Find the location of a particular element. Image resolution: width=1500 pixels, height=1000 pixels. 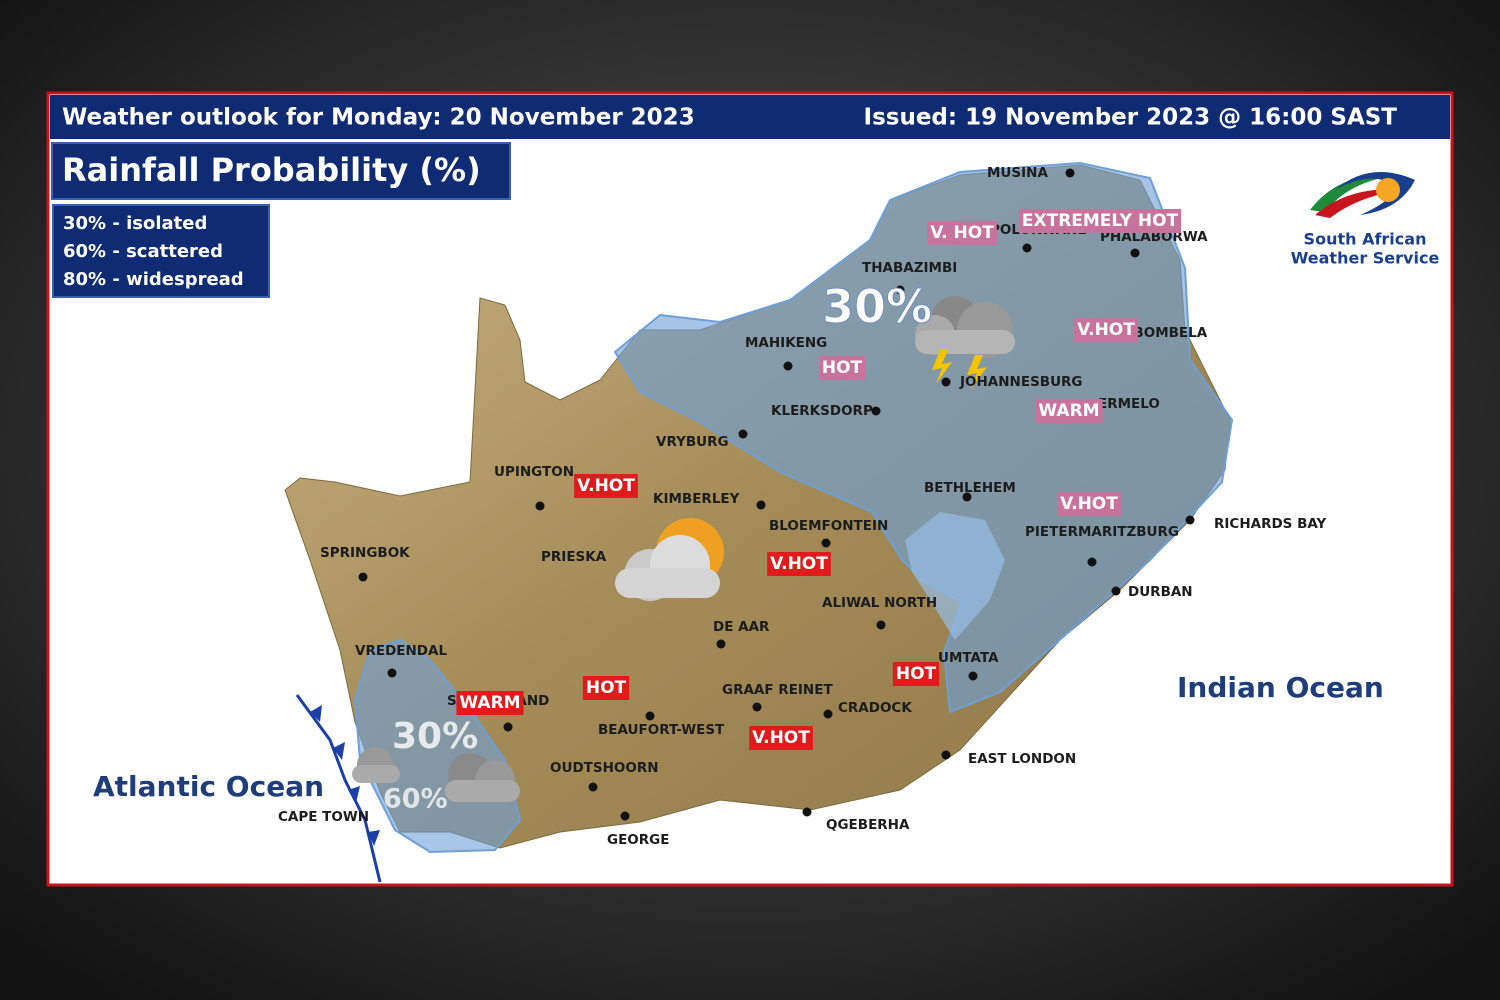

town-label: VREDENDAL is located at coordinates (401, 651).